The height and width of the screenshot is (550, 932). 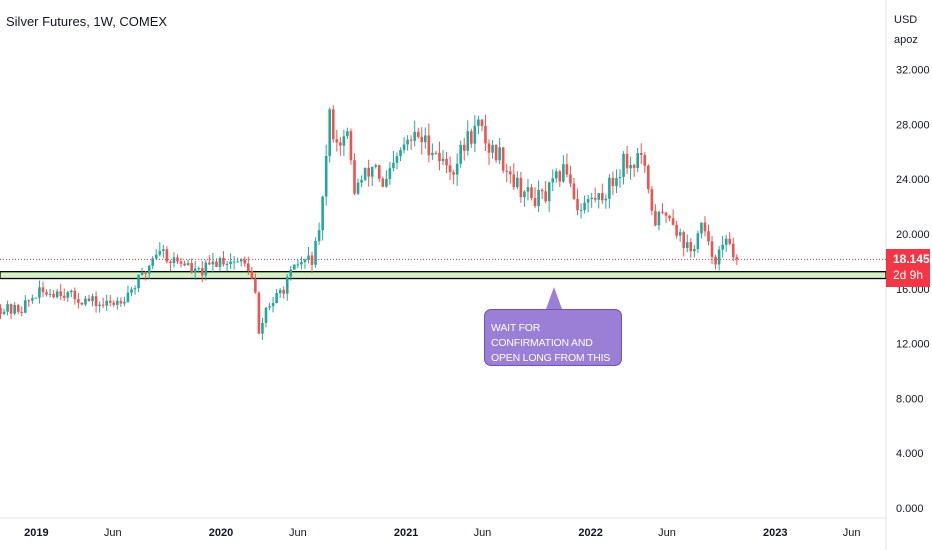 I want to click on support-zone, so click(x=443, y=275).